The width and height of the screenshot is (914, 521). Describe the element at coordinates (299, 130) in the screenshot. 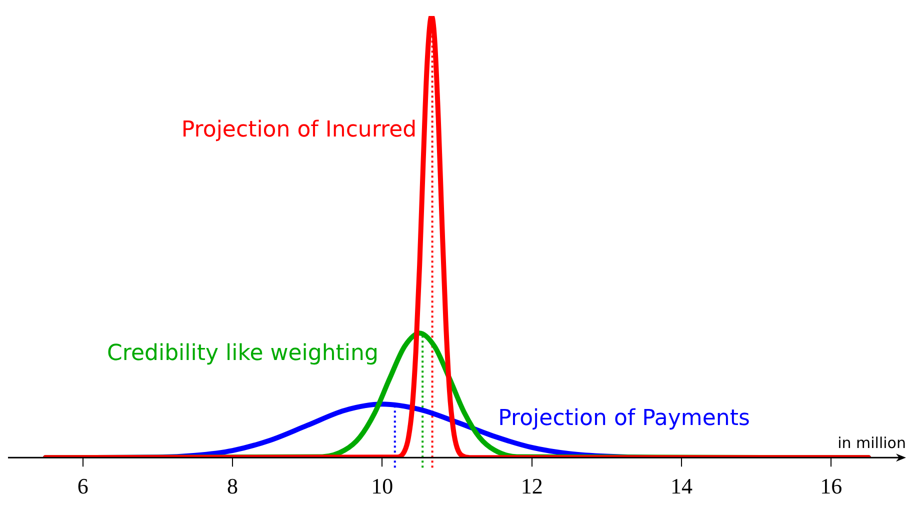

I see `series-label: Projection of Incurred` at that location.